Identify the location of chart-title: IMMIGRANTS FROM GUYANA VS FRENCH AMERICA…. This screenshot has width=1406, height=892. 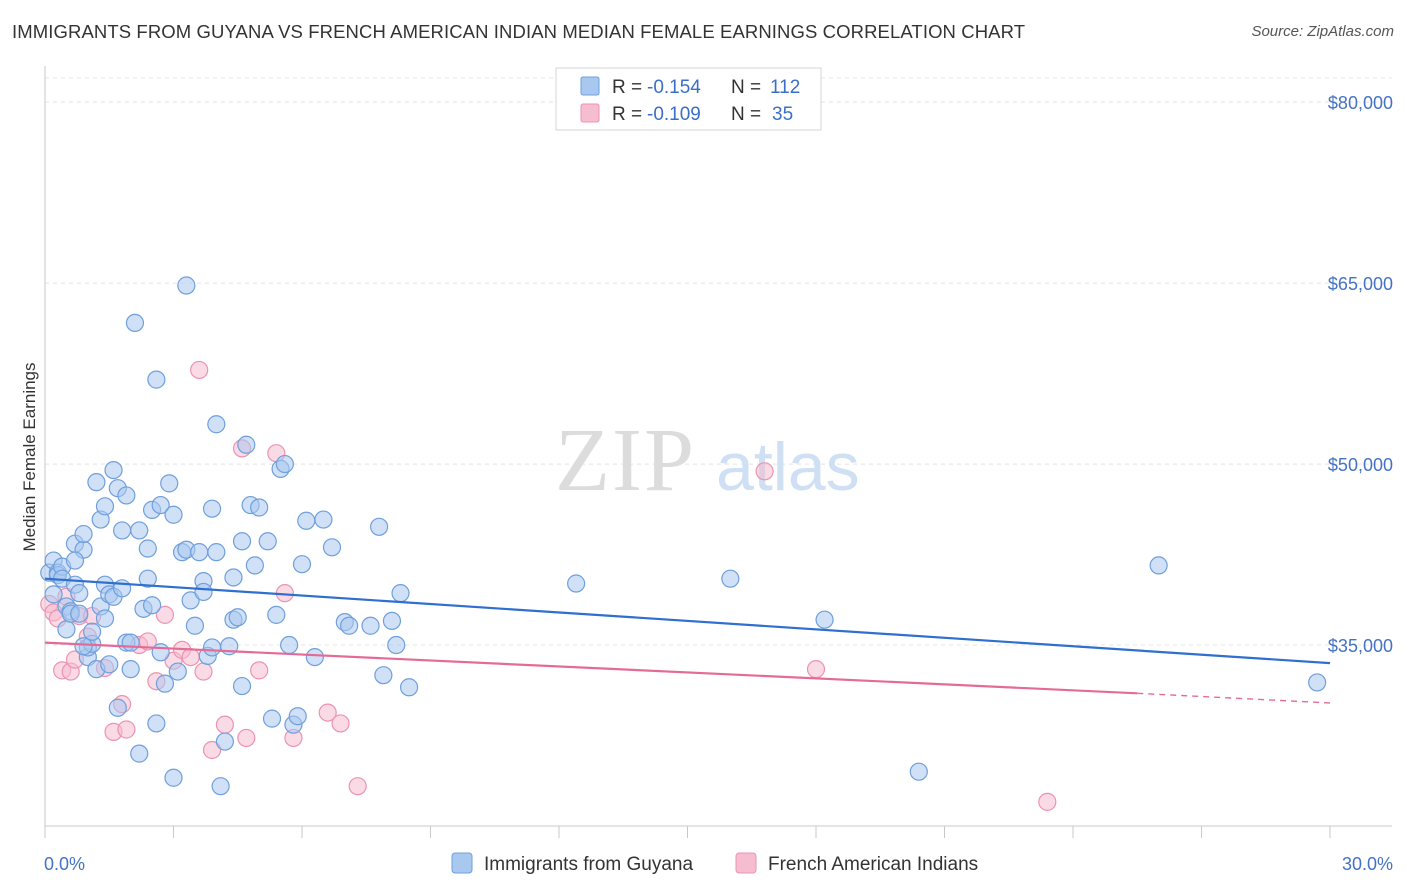
(519, 31).